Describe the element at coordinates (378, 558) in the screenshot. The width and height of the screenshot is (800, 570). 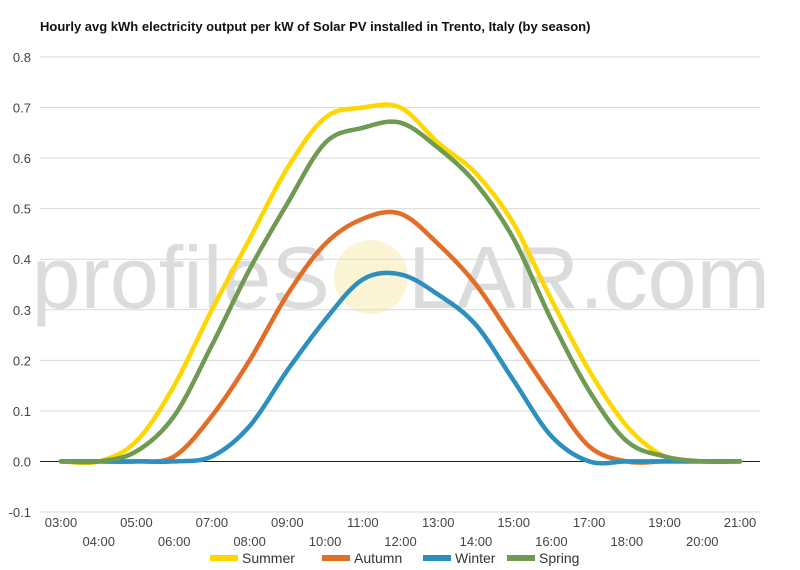
I see `legend-label-autumn: Autumn` at that location.